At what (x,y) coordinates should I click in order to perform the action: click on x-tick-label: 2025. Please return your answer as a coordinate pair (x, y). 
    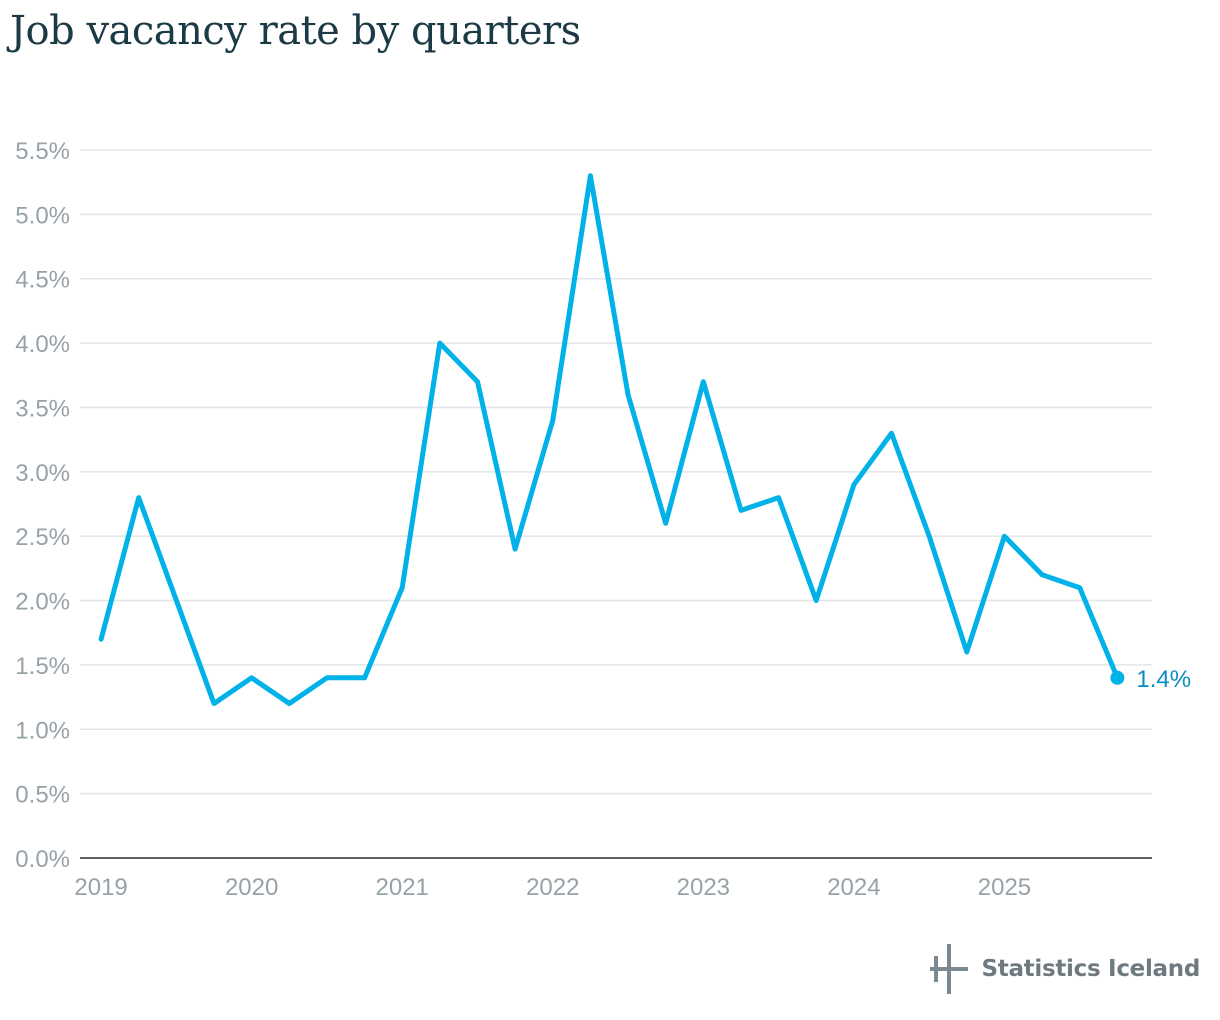
    Looking at the image, I should click on (1004, 887).